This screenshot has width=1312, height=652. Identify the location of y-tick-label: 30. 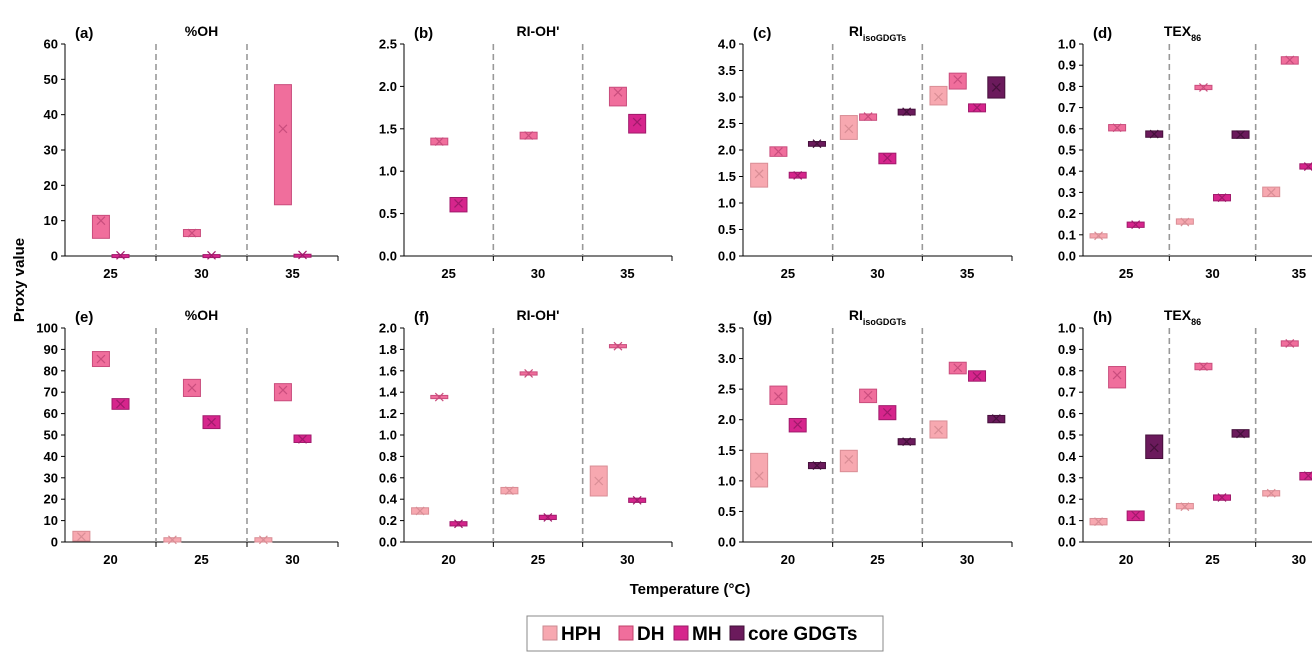
(51, 477).